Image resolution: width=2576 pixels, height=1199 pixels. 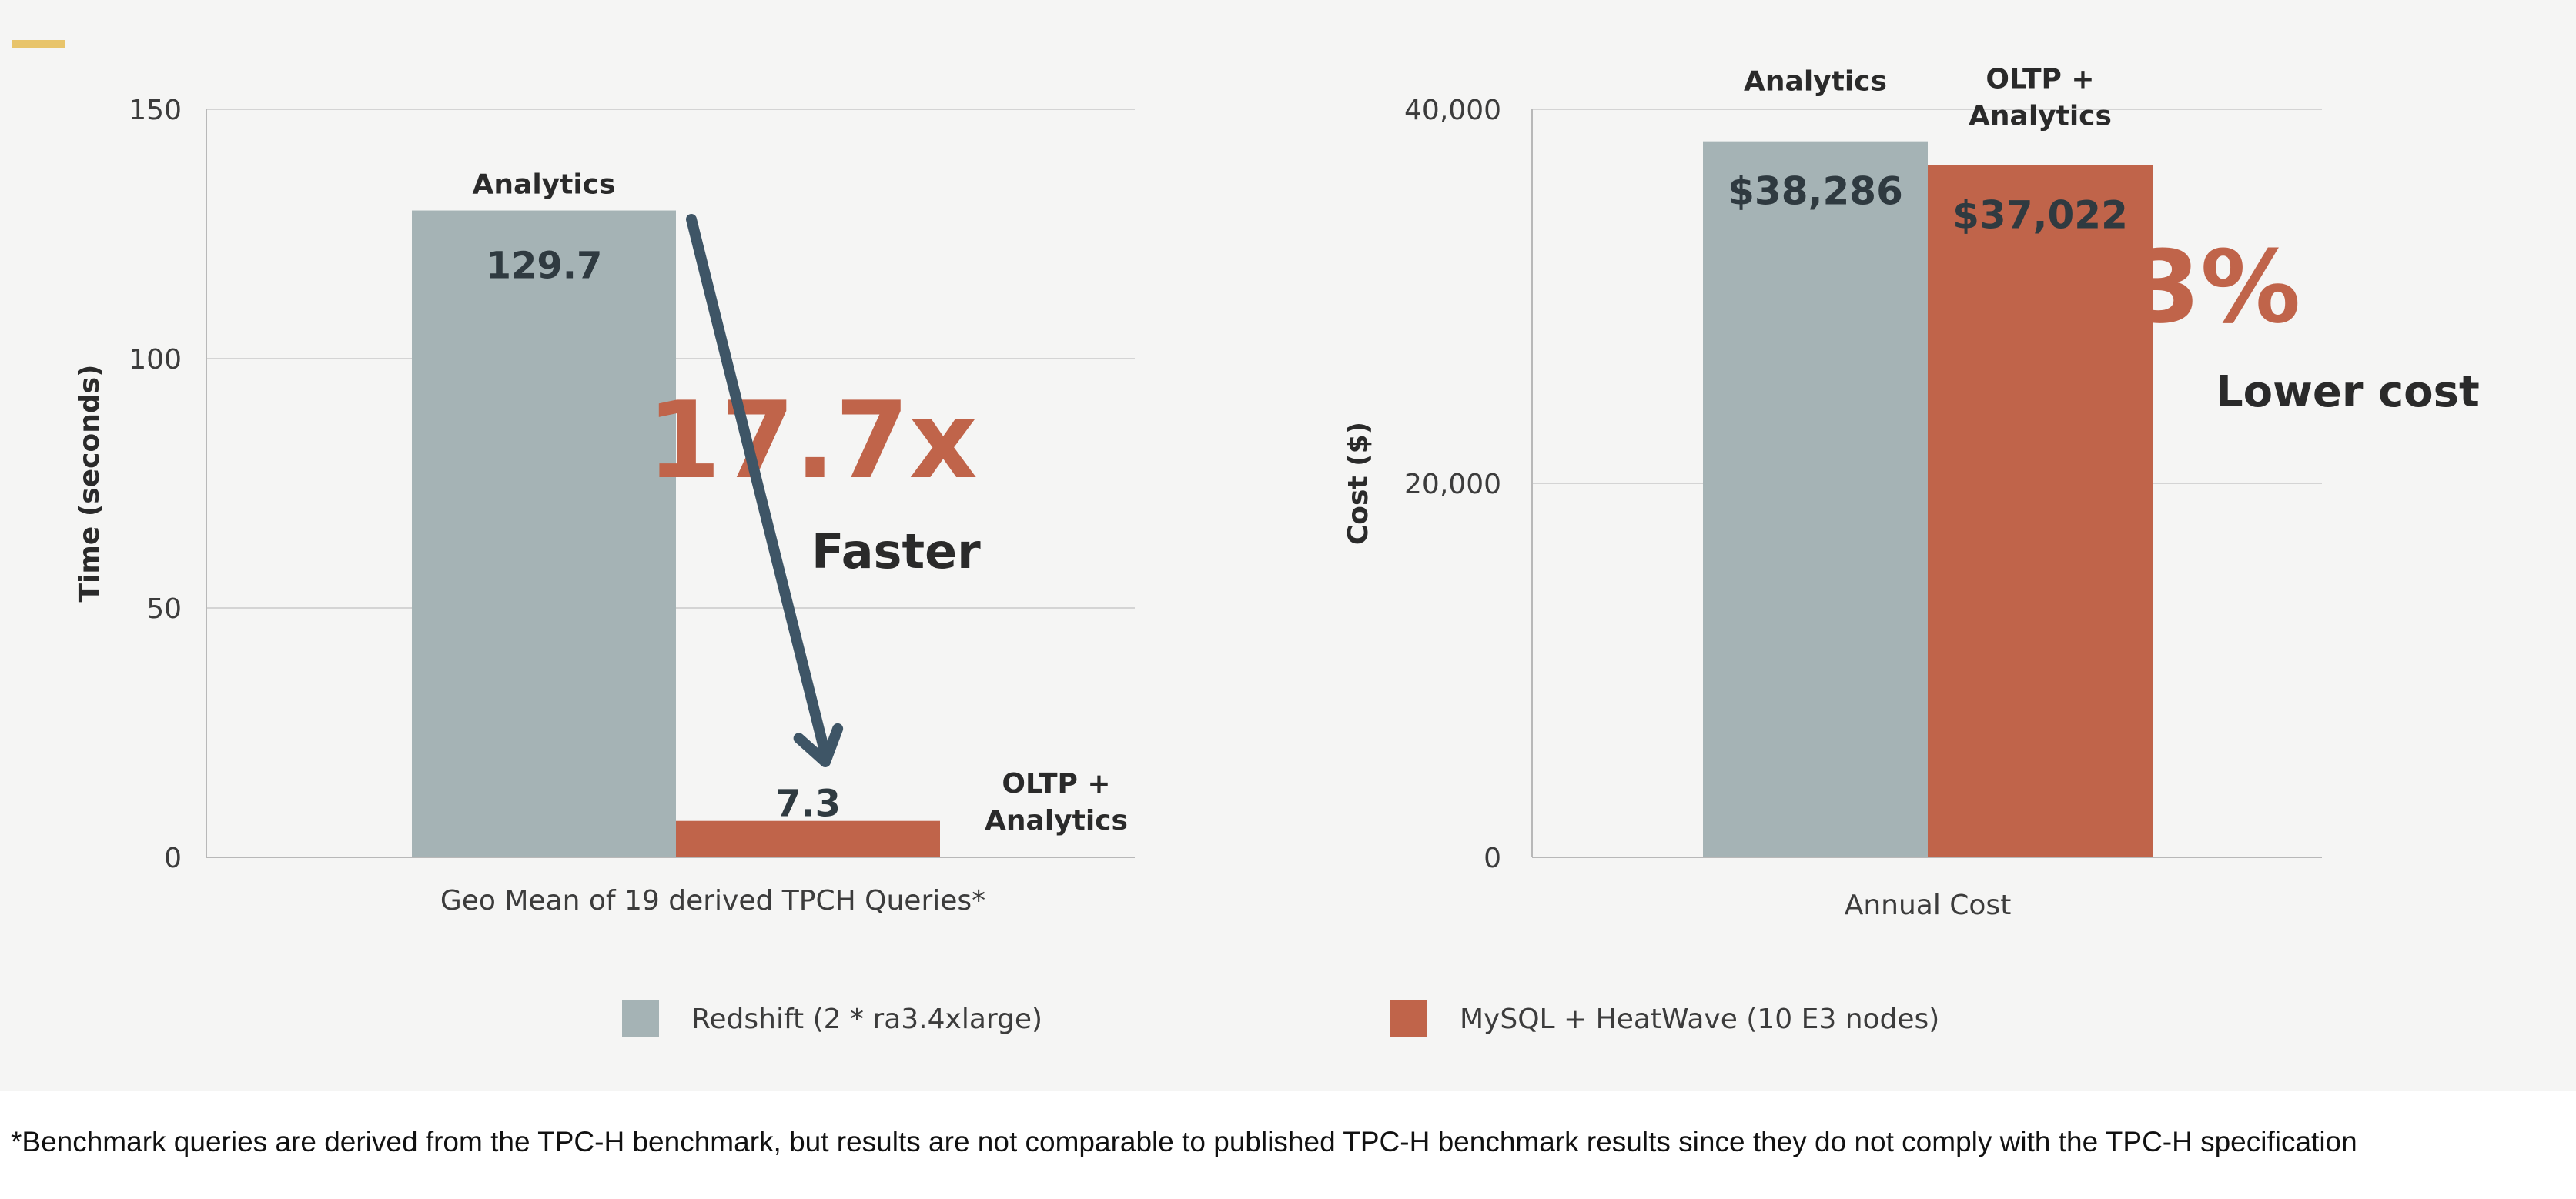 I want to click on y-axis-title-1: Cost ($), so click(x=1358, y=483).